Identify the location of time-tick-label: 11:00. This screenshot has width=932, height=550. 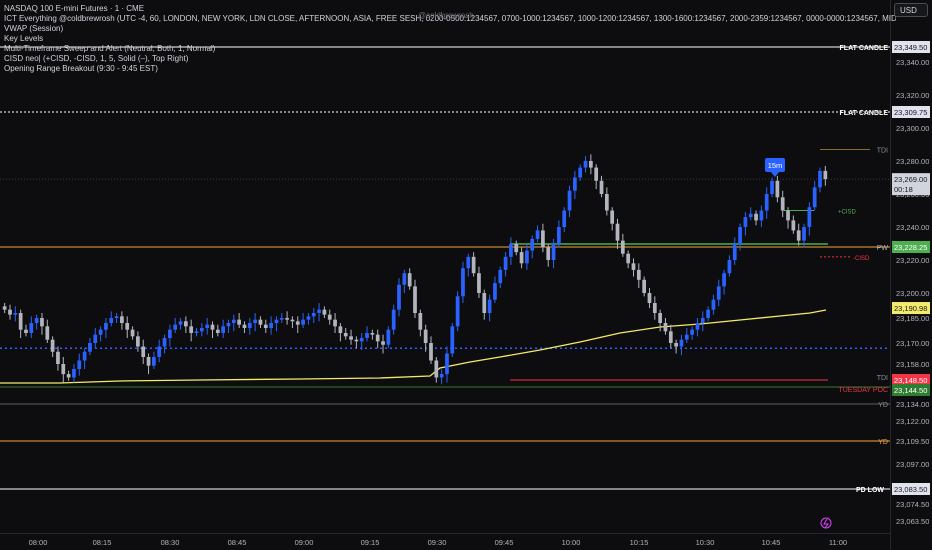
(838, 542).